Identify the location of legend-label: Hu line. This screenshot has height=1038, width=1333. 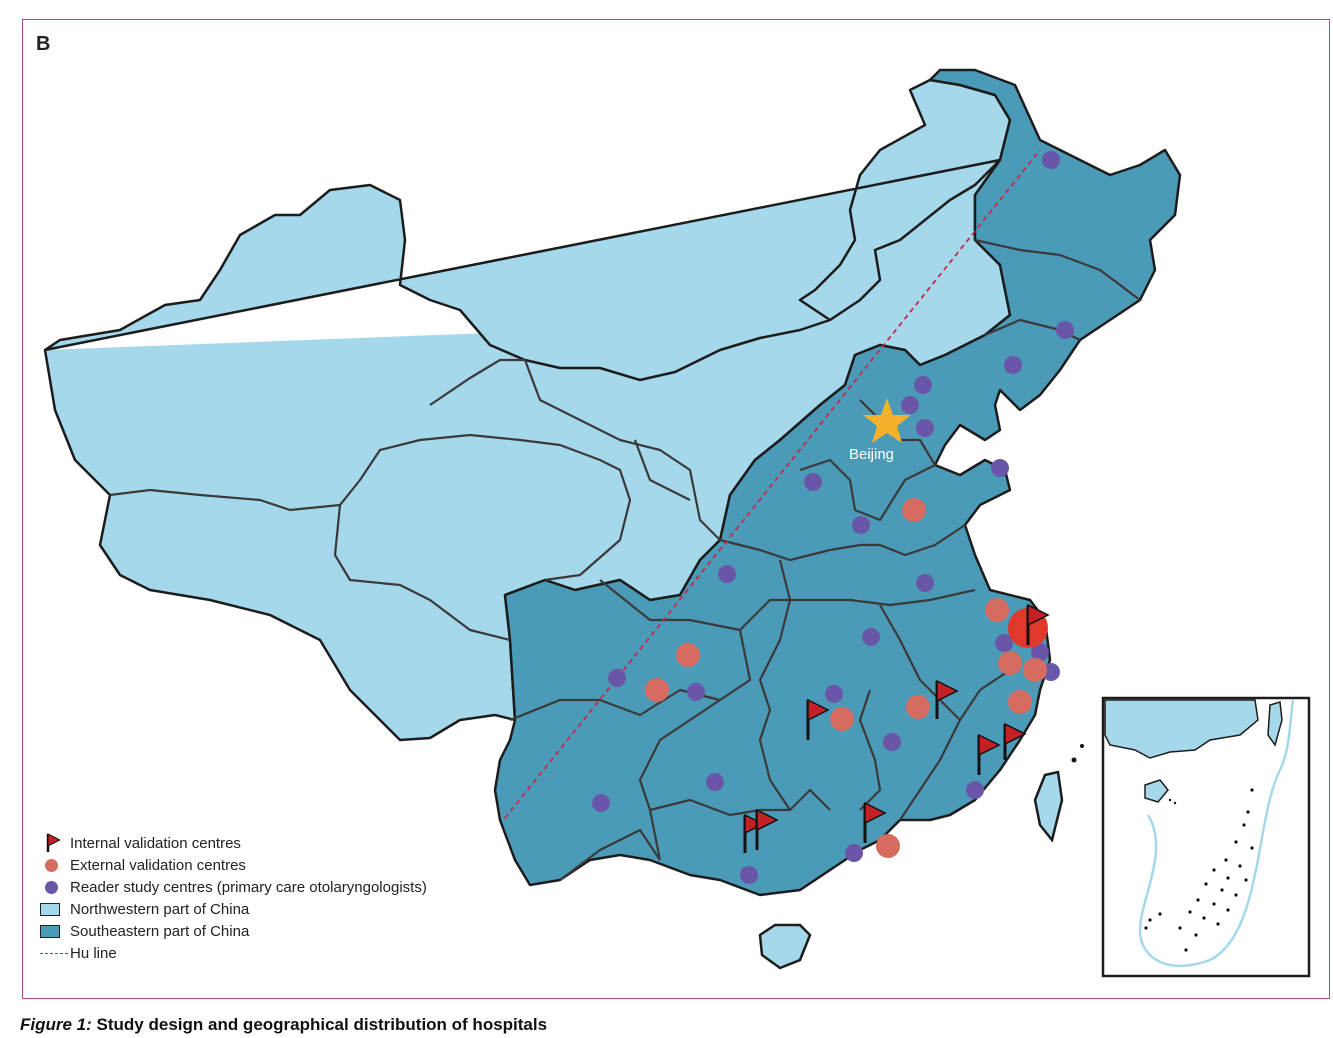
(93, 953).